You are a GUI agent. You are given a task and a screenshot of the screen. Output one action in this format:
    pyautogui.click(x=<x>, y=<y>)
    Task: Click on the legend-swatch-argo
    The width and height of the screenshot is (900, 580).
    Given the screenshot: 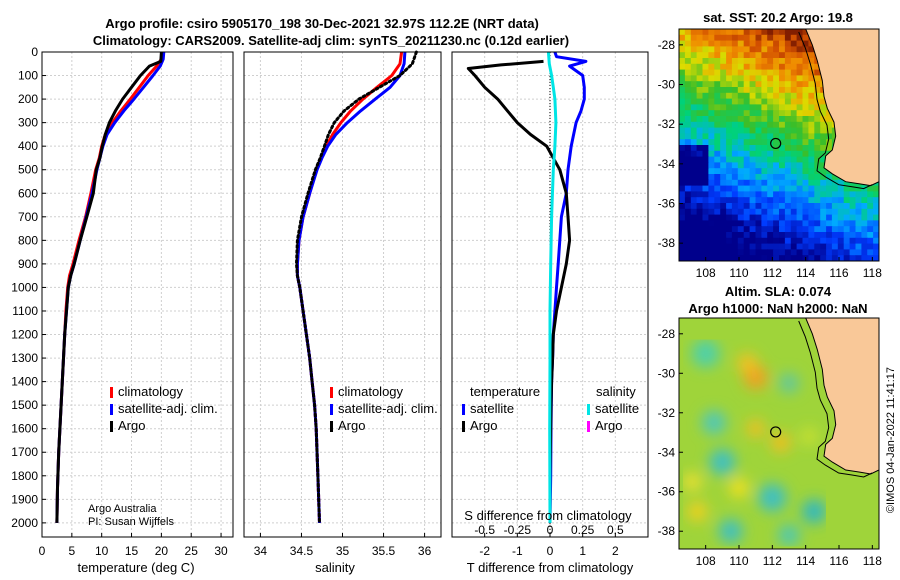 What is the action you would take?
    pyautogui.click(x=111, y=426)
    